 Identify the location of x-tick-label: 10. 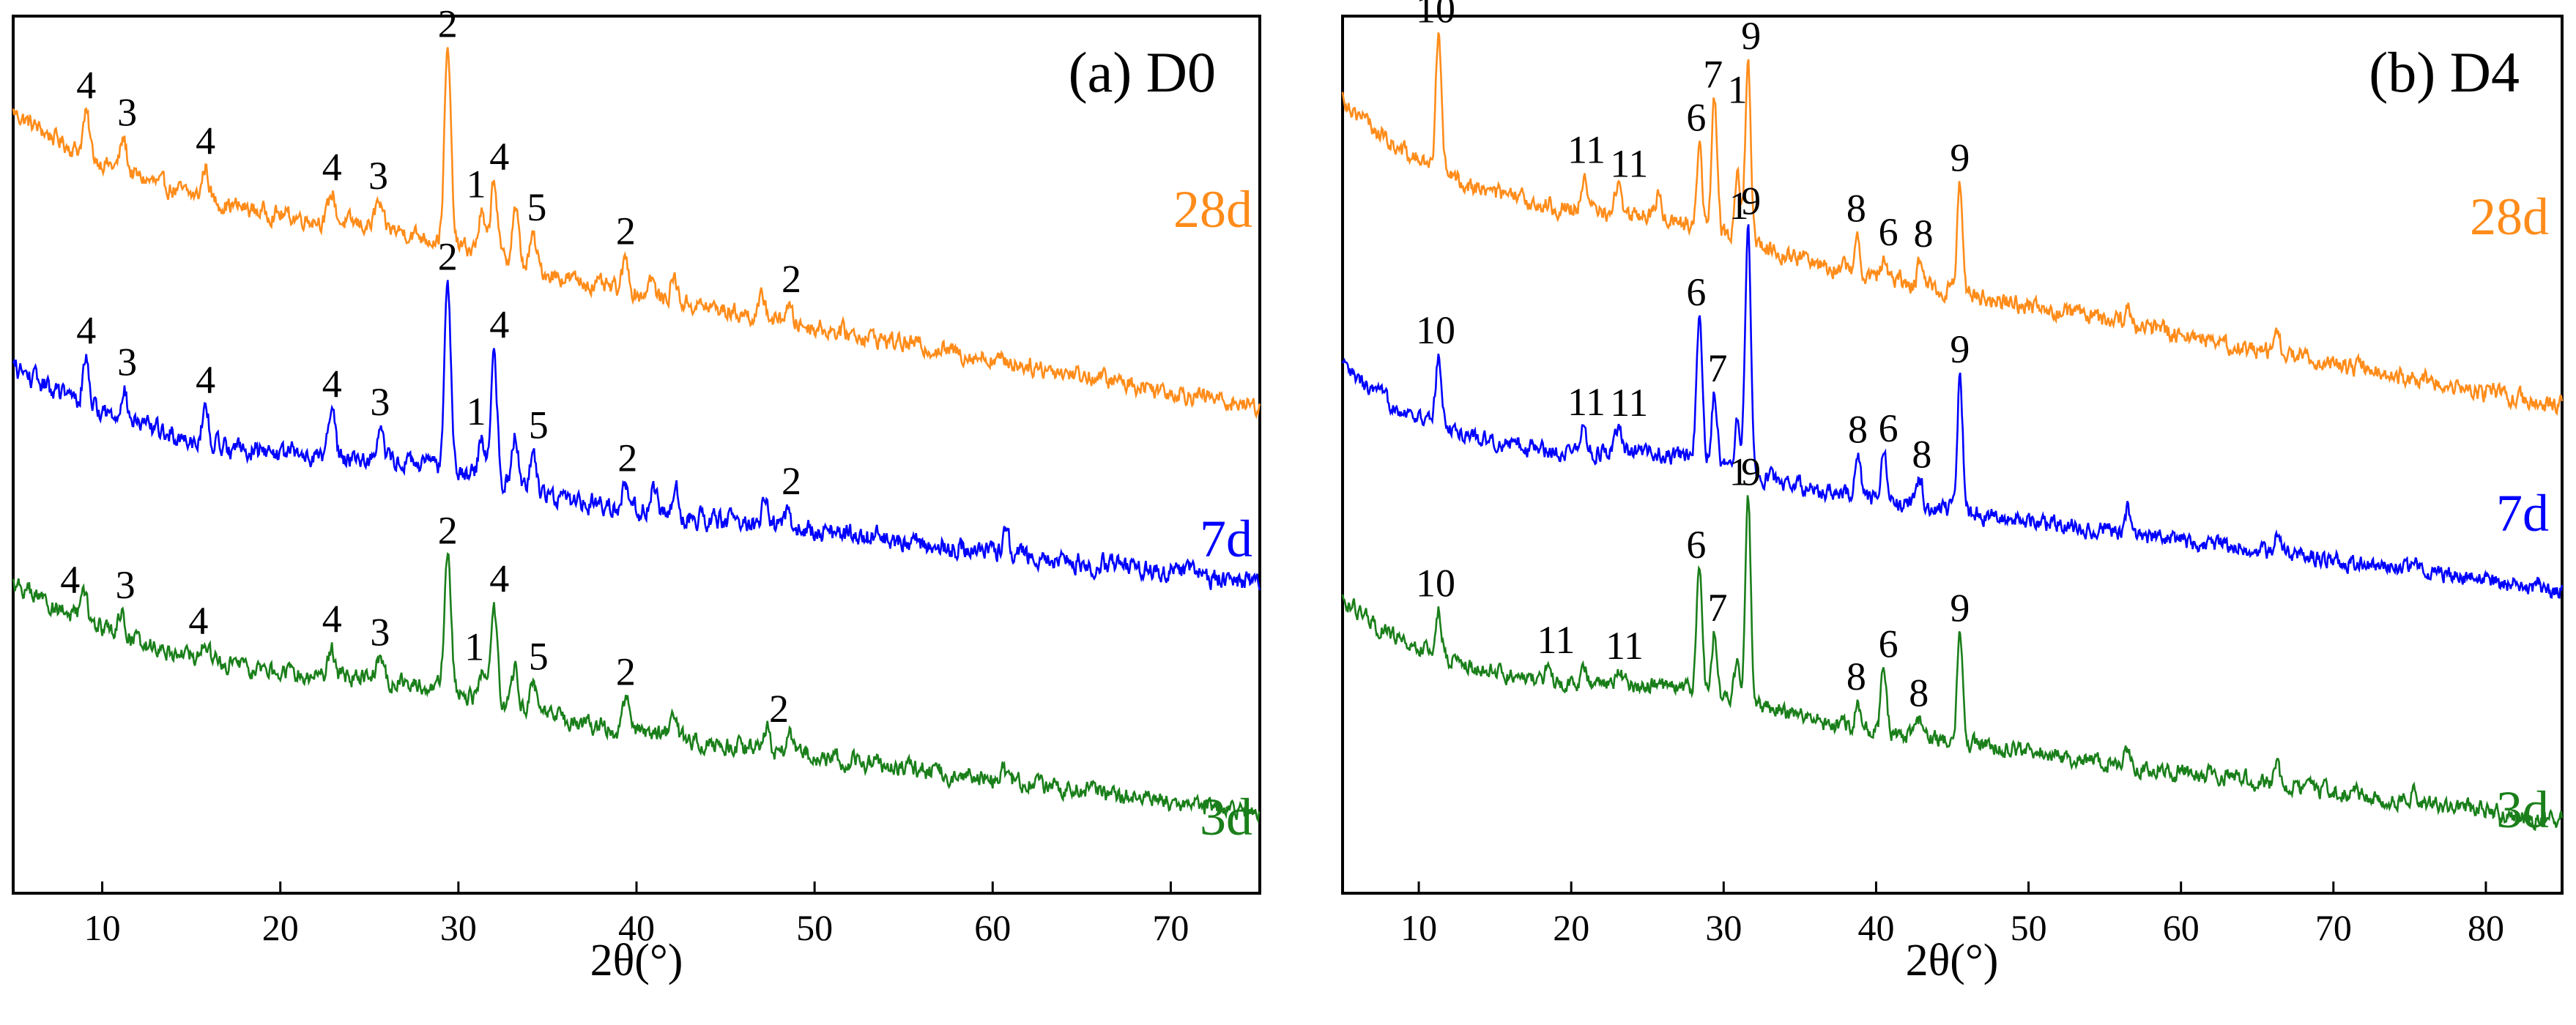
(1418, 927).